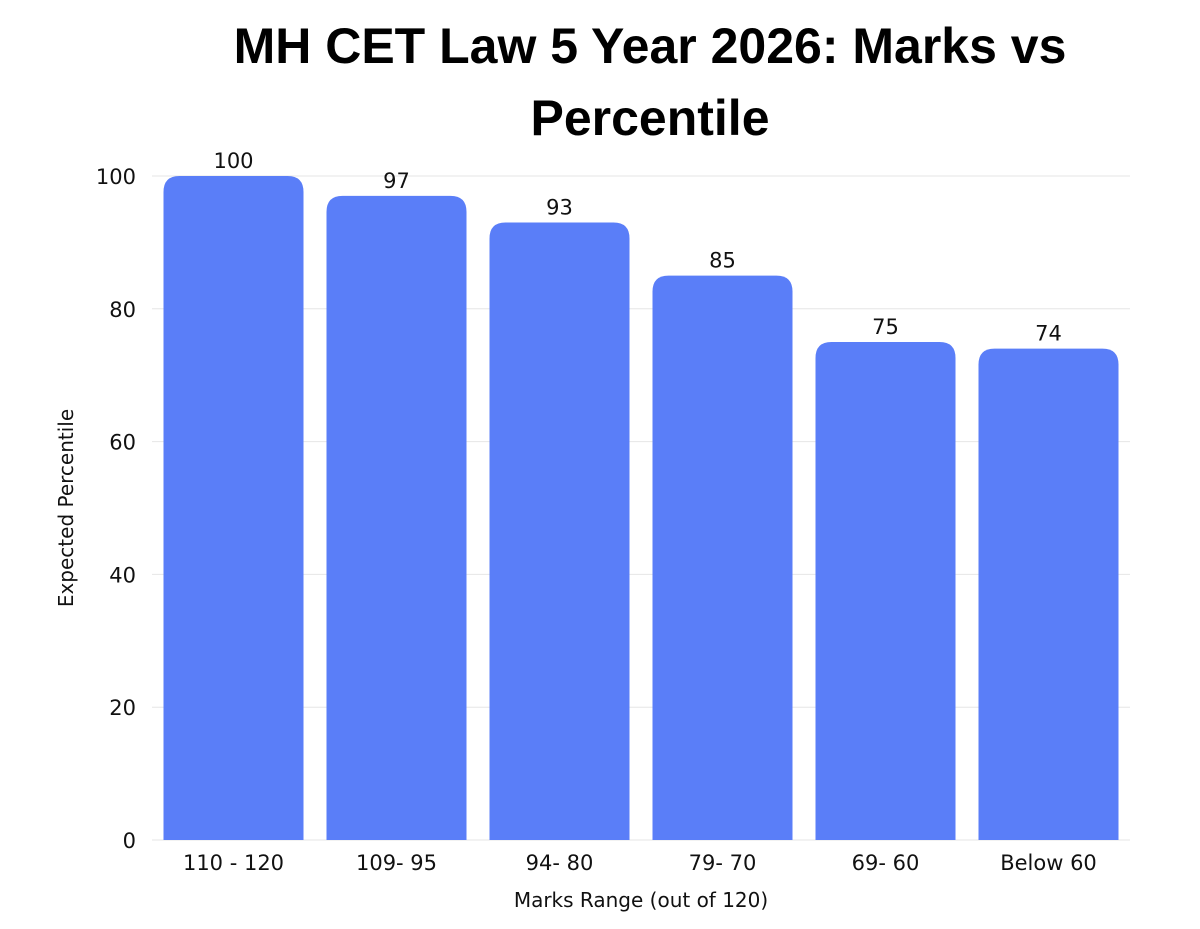 The height and width of the screenshot is (929, 1200). What do you see at coordinates (66, 508) in the screenshot?
I see `y-axis-title: Expected Percentile` at bounding box center [66, 508].